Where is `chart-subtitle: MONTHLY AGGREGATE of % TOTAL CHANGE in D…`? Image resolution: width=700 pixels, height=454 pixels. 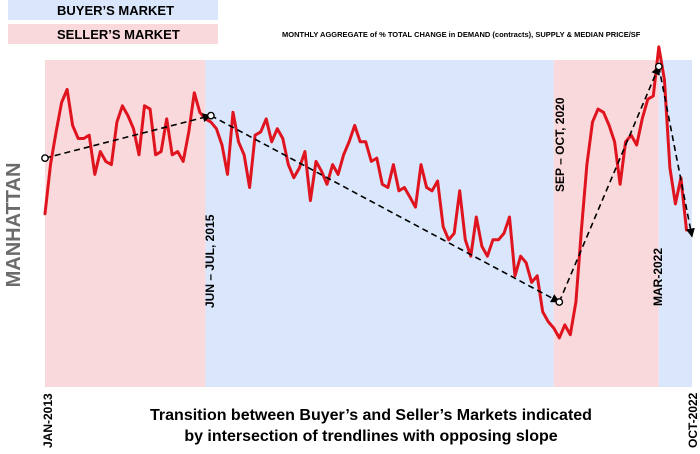
chart-subtitle: MONTHLY AGGREGATE of % TOTAL CHANGE in D… is located at coordinates (461, 34).